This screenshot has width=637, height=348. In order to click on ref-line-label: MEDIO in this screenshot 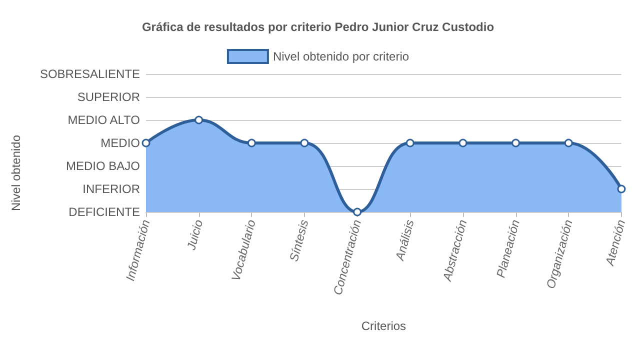, I will do `click(120, 143)`.